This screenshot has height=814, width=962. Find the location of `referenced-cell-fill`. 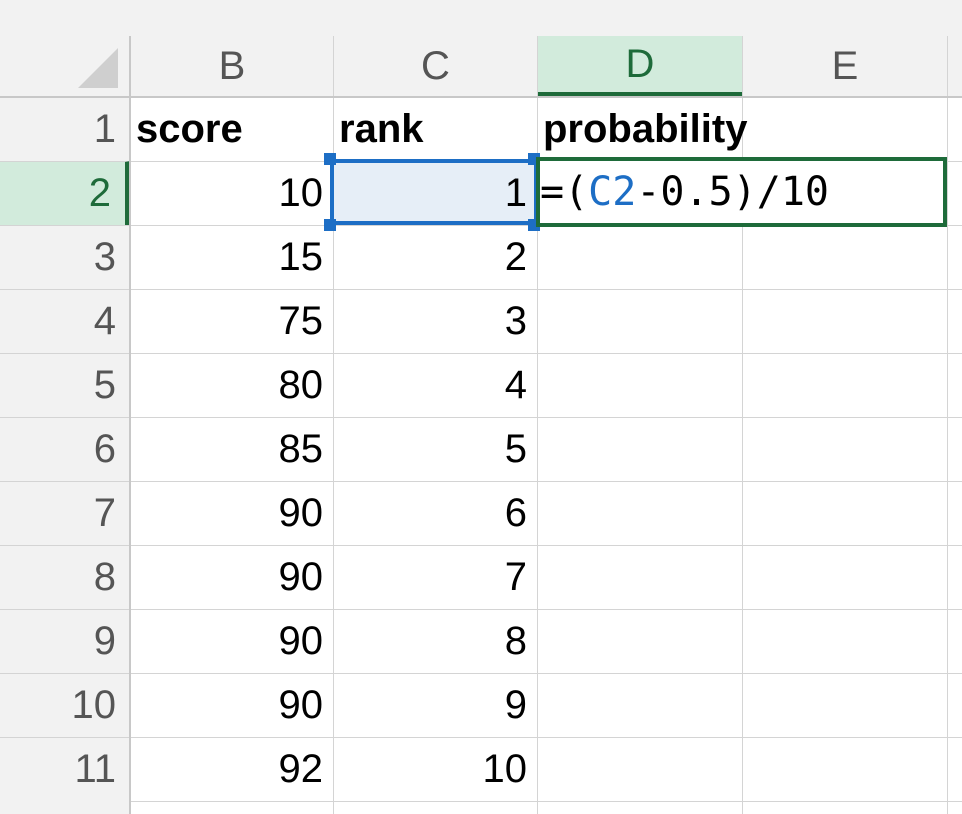

referenced-cell-fill is located at coordinates (435, 193).